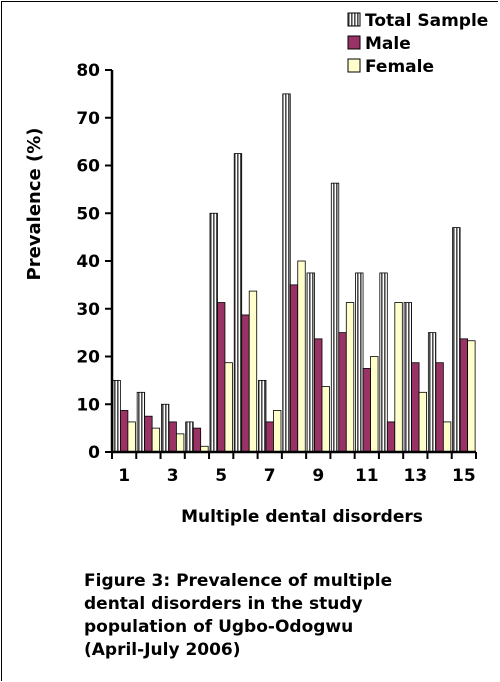 Image resolution: width=500 pixels, height=682 pixels. I want to click on y-tick-label: 70, so click(88, 119).